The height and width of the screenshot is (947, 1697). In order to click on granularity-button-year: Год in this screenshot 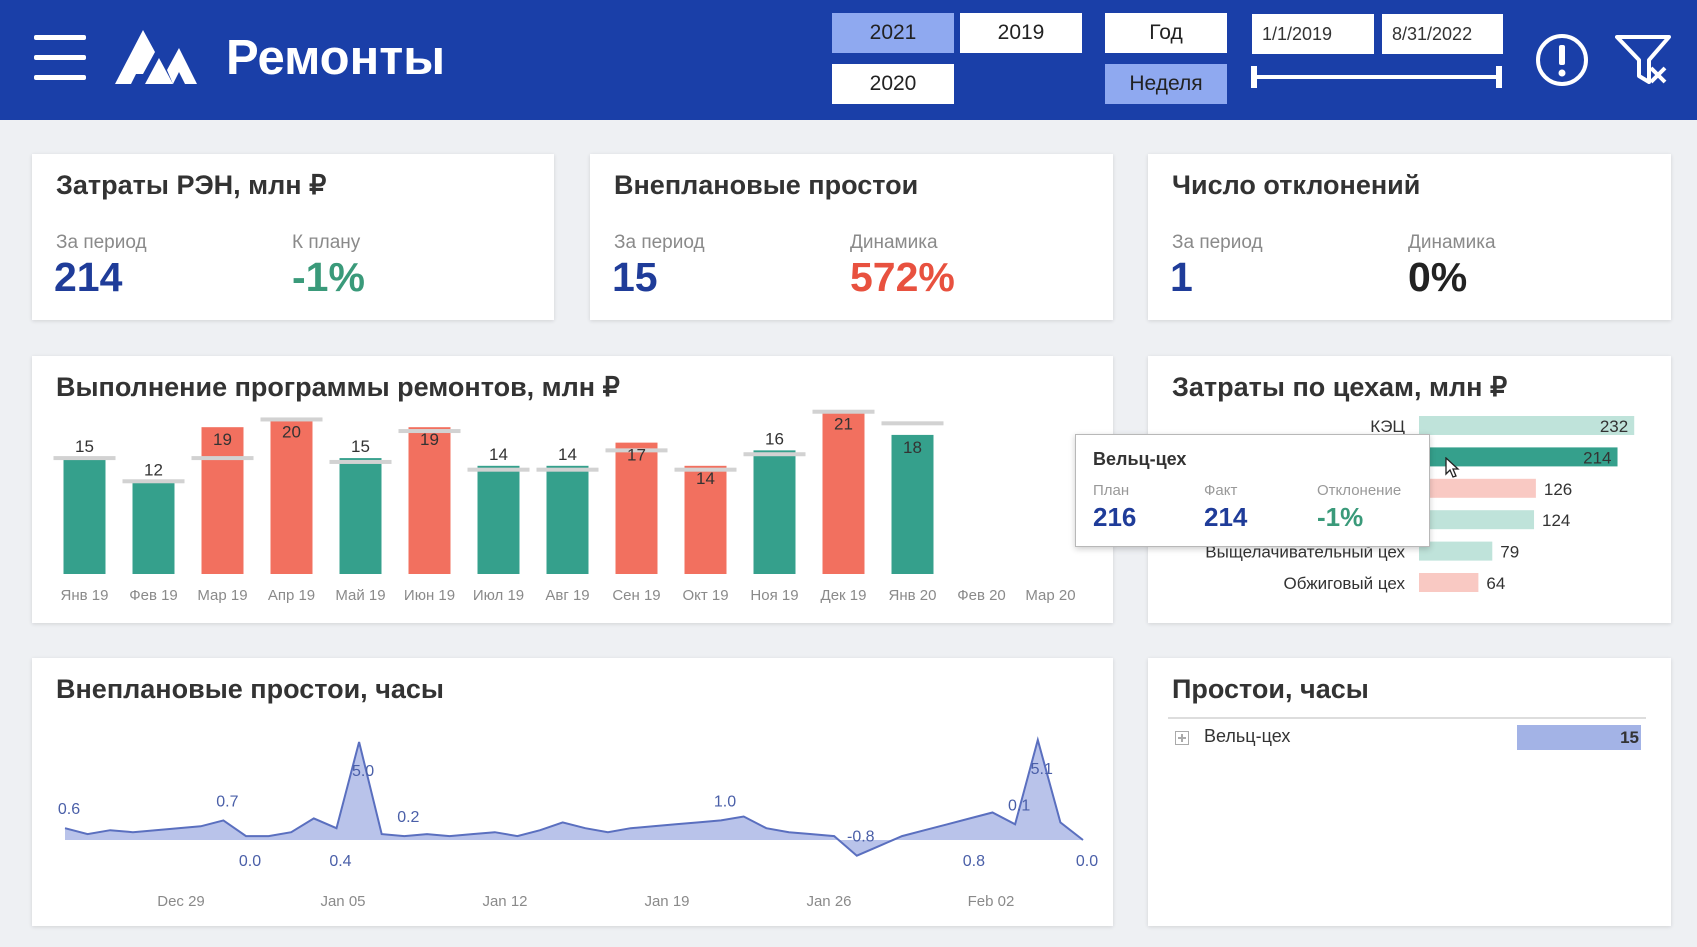, I will do `click(1166, 33)`.